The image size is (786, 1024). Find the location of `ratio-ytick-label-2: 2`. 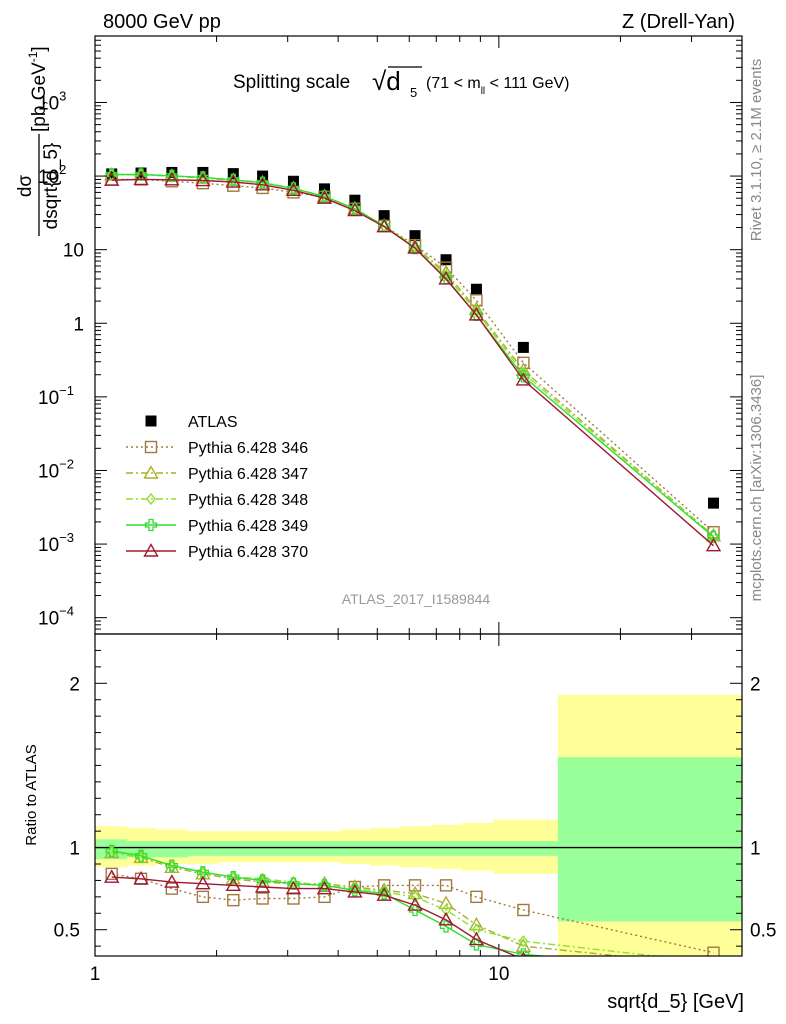

ratio-ytick-label-2: 2 is located at coordinates (74, 684).